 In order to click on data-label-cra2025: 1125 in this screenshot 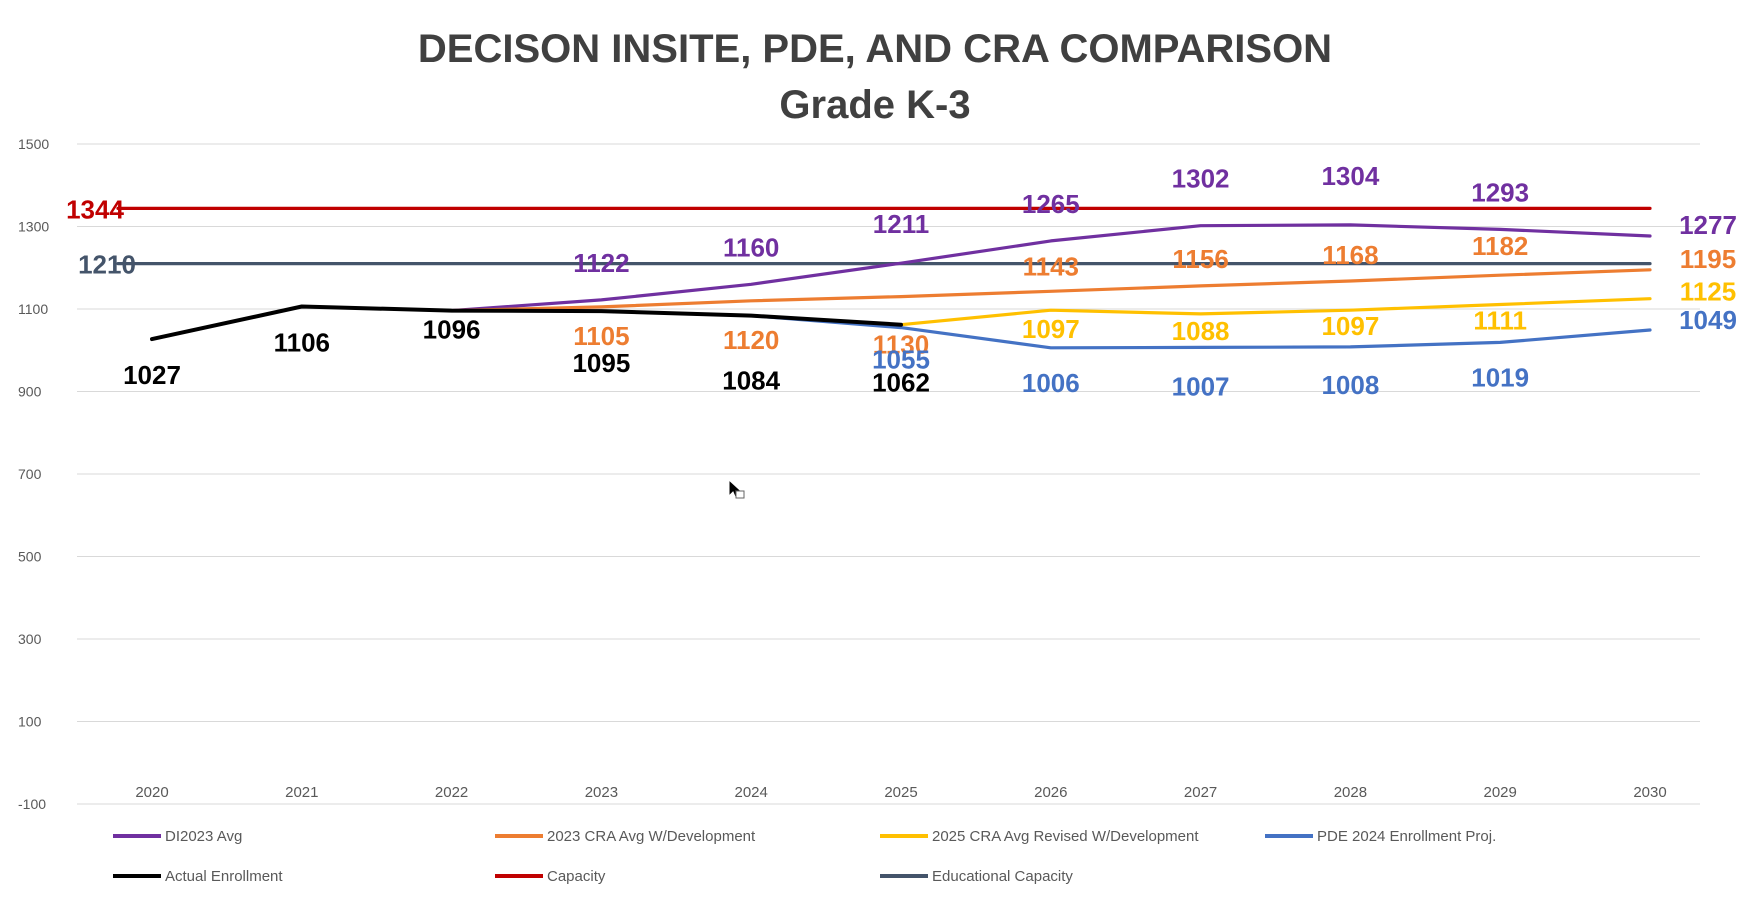, I will do `click(1708, 292)`.